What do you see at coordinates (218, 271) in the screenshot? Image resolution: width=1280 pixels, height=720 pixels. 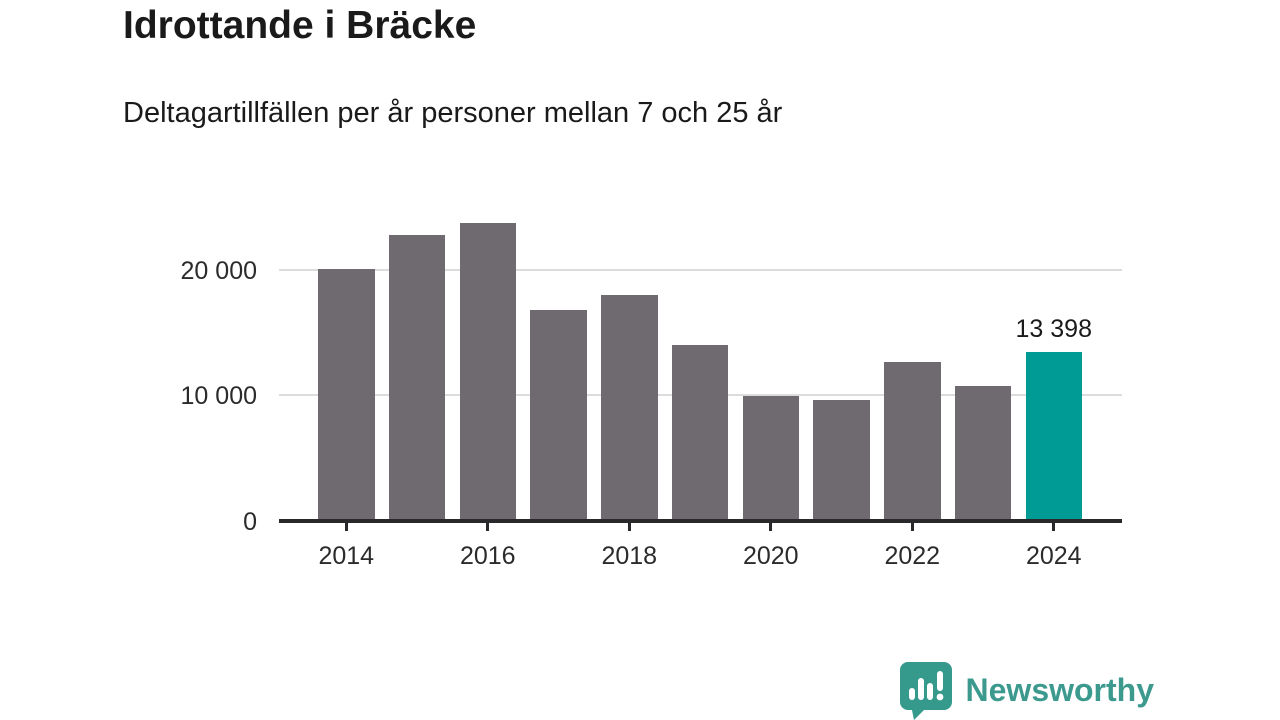 I see `y-axis-label-20000: 20 000` at bounding box center [218, 271].